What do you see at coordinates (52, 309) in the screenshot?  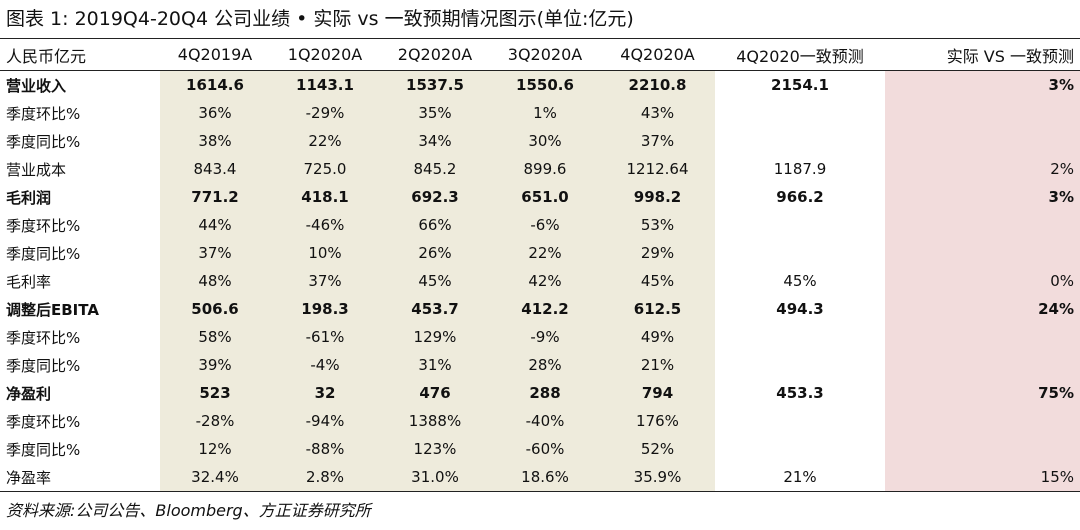 I see `row-label: 调整后EBITA` at bounding box center [52, 309].